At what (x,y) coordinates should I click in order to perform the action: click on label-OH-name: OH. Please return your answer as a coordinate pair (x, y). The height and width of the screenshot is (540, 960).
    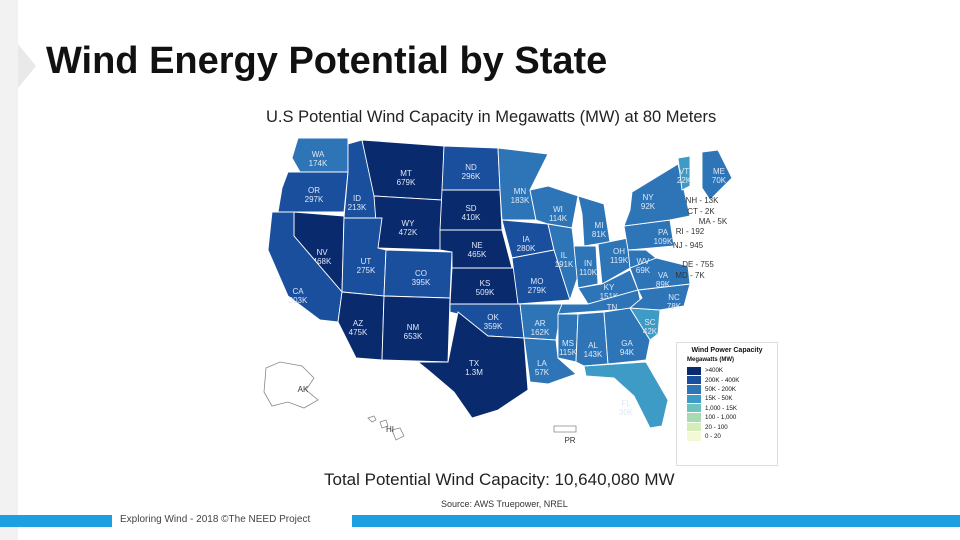
    Looking at the image, I should click on (619, 251).